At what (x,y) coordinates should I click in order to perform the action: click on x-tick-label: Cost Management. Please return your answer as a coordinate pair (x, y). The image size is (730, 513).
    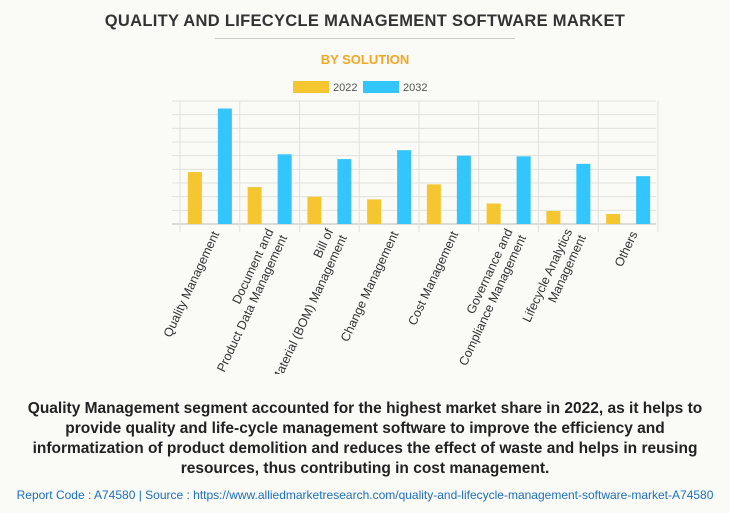
    Looking at the image, I should click on (433, 278).